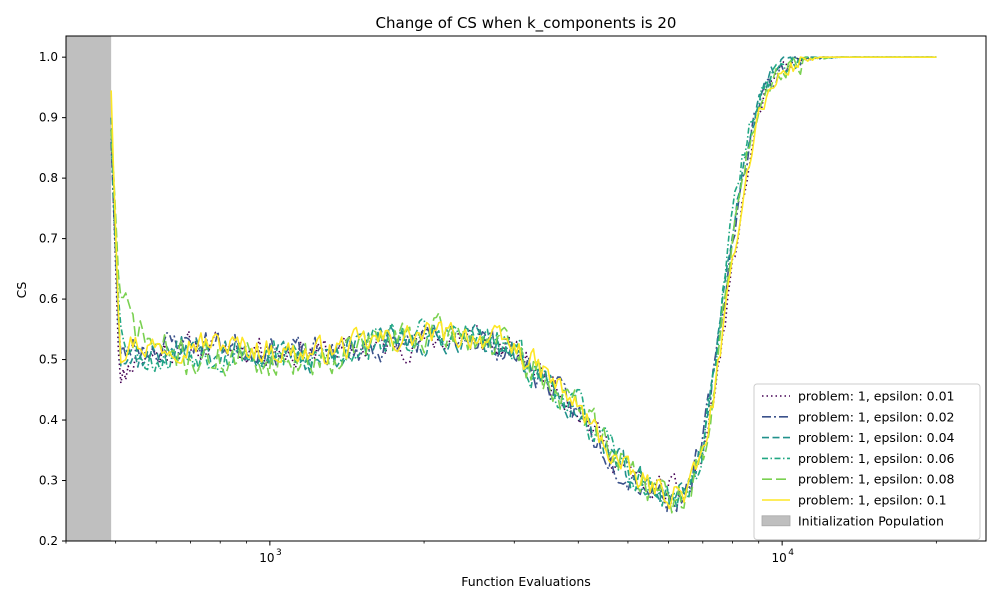  What do you see at coordinates (48, 299) in the screenshot?
I see `y-tick-label: 0.6` at bounding box center [48, 299].